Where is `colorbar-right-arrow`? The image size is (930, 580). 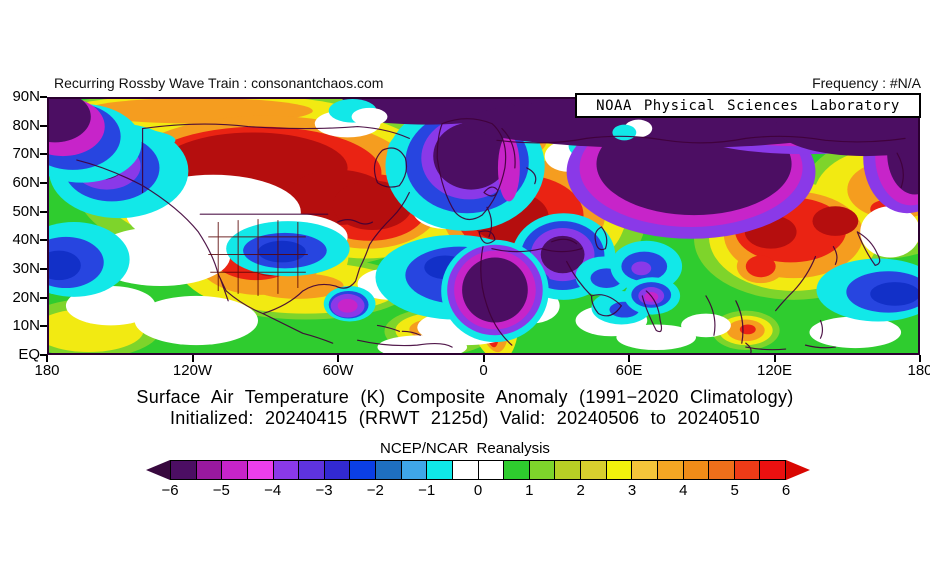 colorbar-right-arrow is located at coordinates (798, 470).